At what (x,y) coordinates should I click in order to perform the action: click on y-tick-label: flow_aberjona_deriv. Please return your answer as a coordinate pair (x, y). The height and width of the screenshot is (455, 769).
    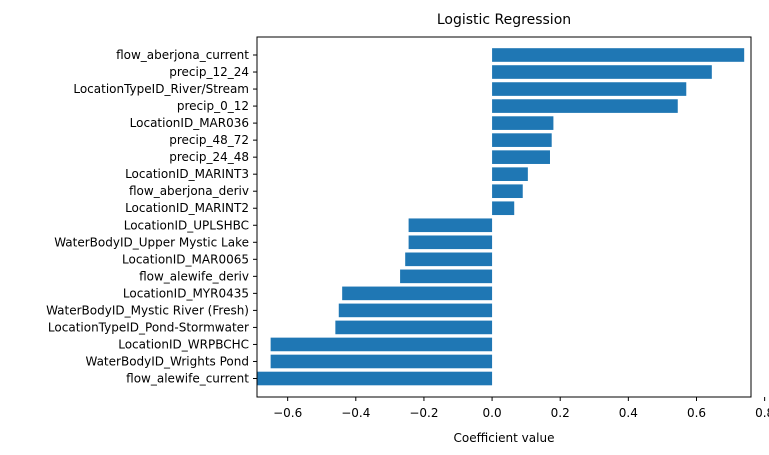
    Looking at the image, I should click on (189, 191).